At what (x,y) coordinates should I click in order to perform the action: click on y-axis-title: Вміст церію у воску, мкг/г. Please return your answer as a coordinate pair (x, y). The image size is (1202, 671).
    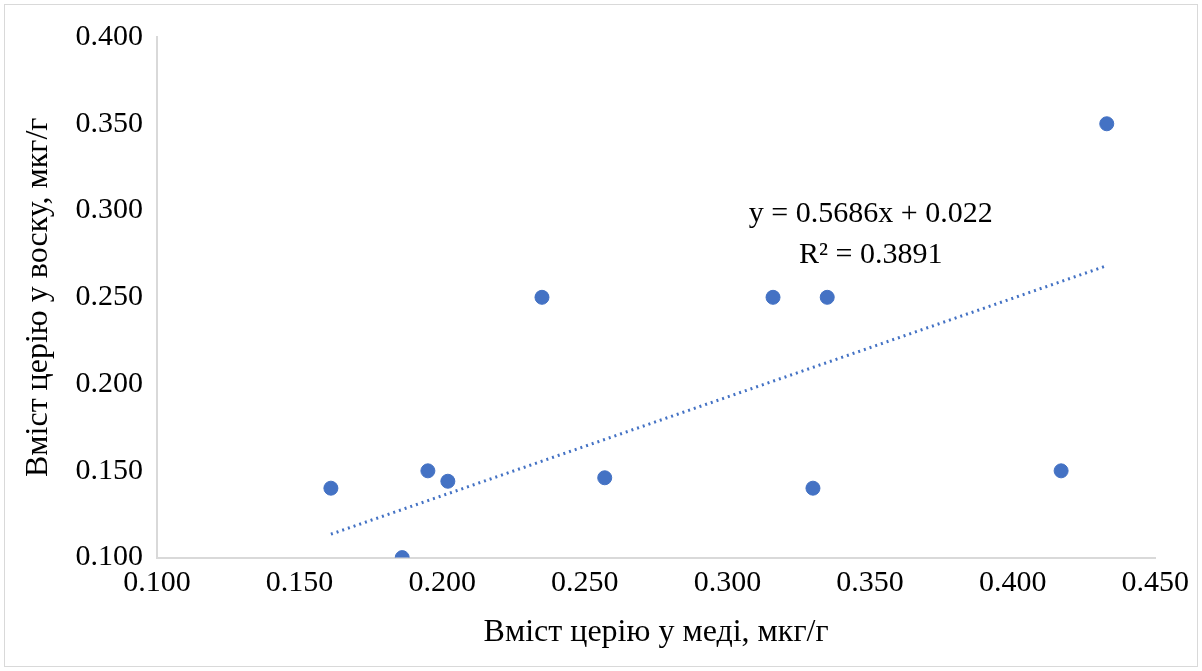
    Looking at the image, I should click on (35, 297).